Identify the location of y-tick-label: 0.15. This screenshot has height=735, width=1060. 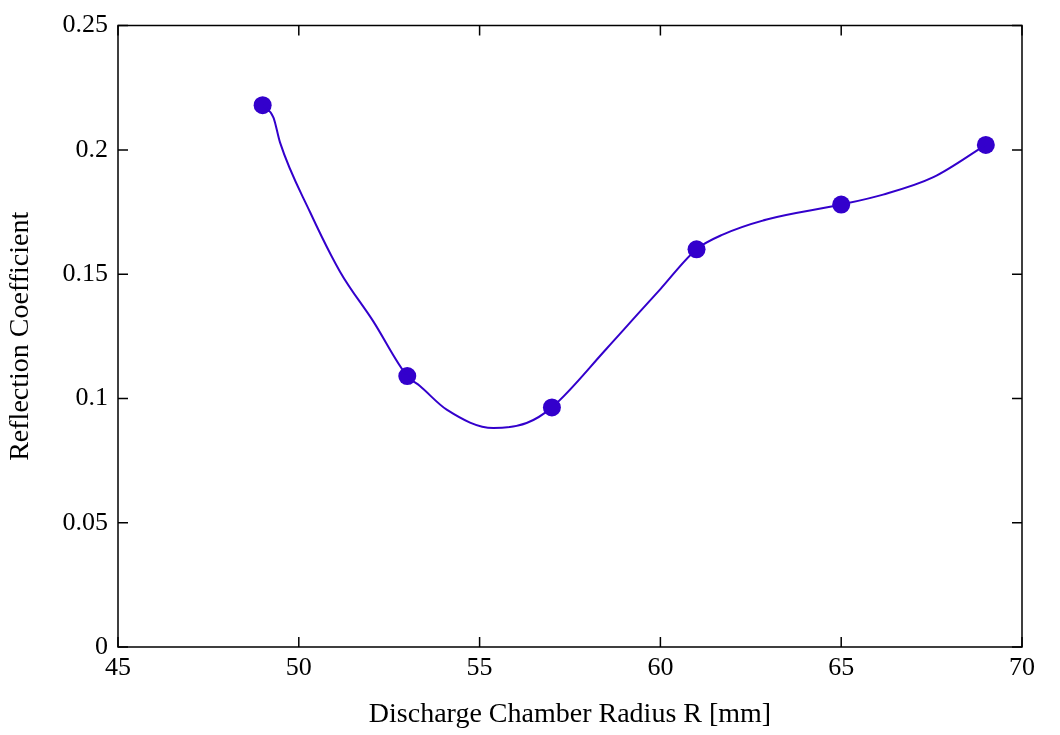
(85, 272).